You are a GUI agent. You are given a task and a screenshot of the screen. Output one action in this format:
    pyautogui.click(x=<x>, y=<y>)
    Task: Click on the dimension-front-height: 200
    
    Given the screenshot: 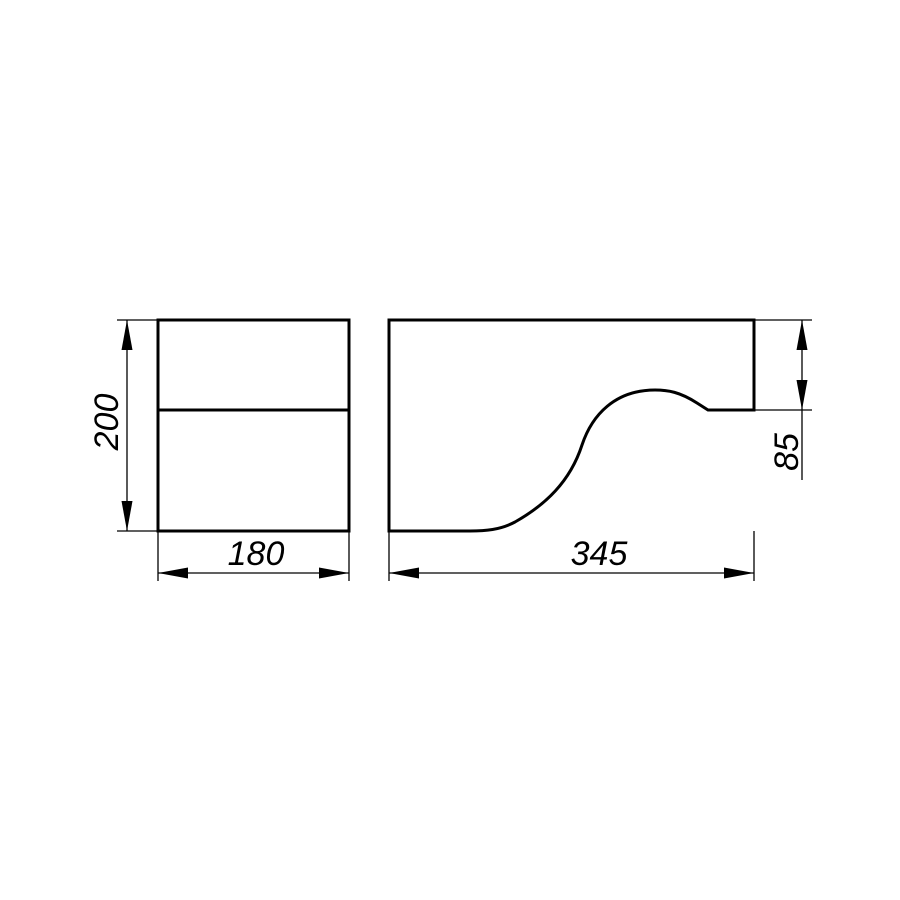 What is the action you would take?
    pyautogui.click(x=123, y=425)
    